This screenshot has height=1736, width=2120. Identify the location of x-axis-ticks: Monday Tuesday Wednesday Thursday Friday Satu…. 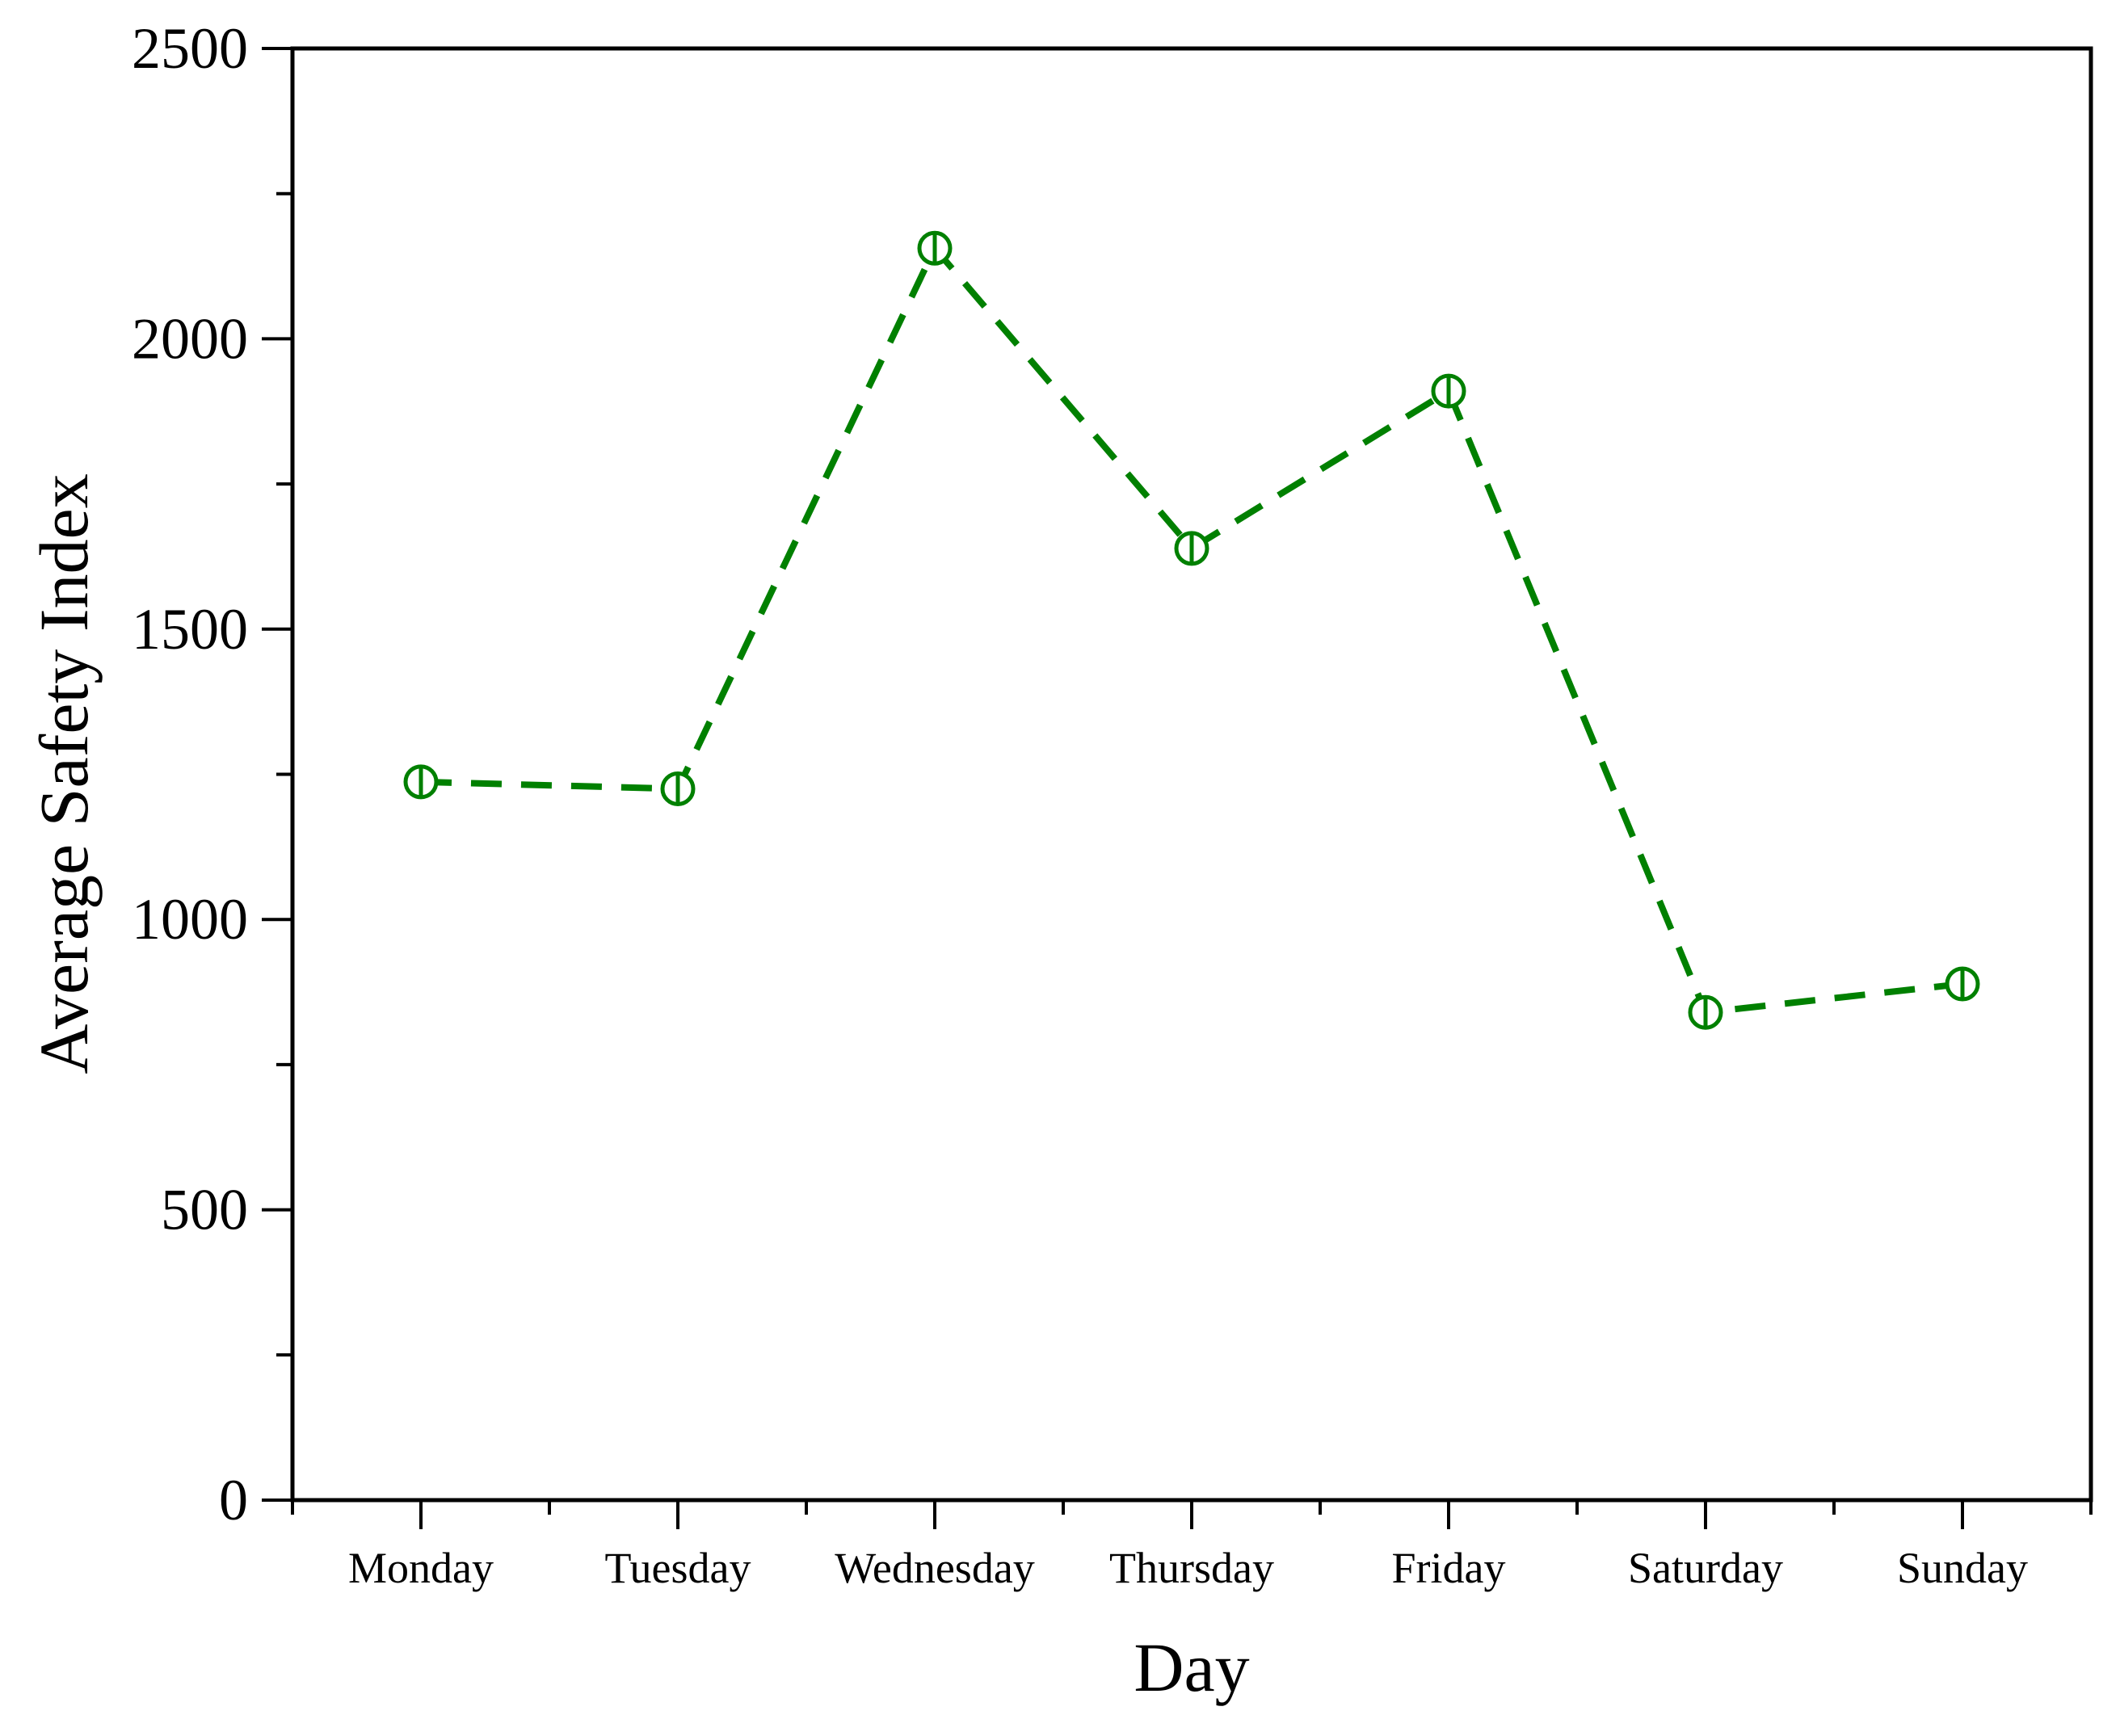
(1192, 1546).